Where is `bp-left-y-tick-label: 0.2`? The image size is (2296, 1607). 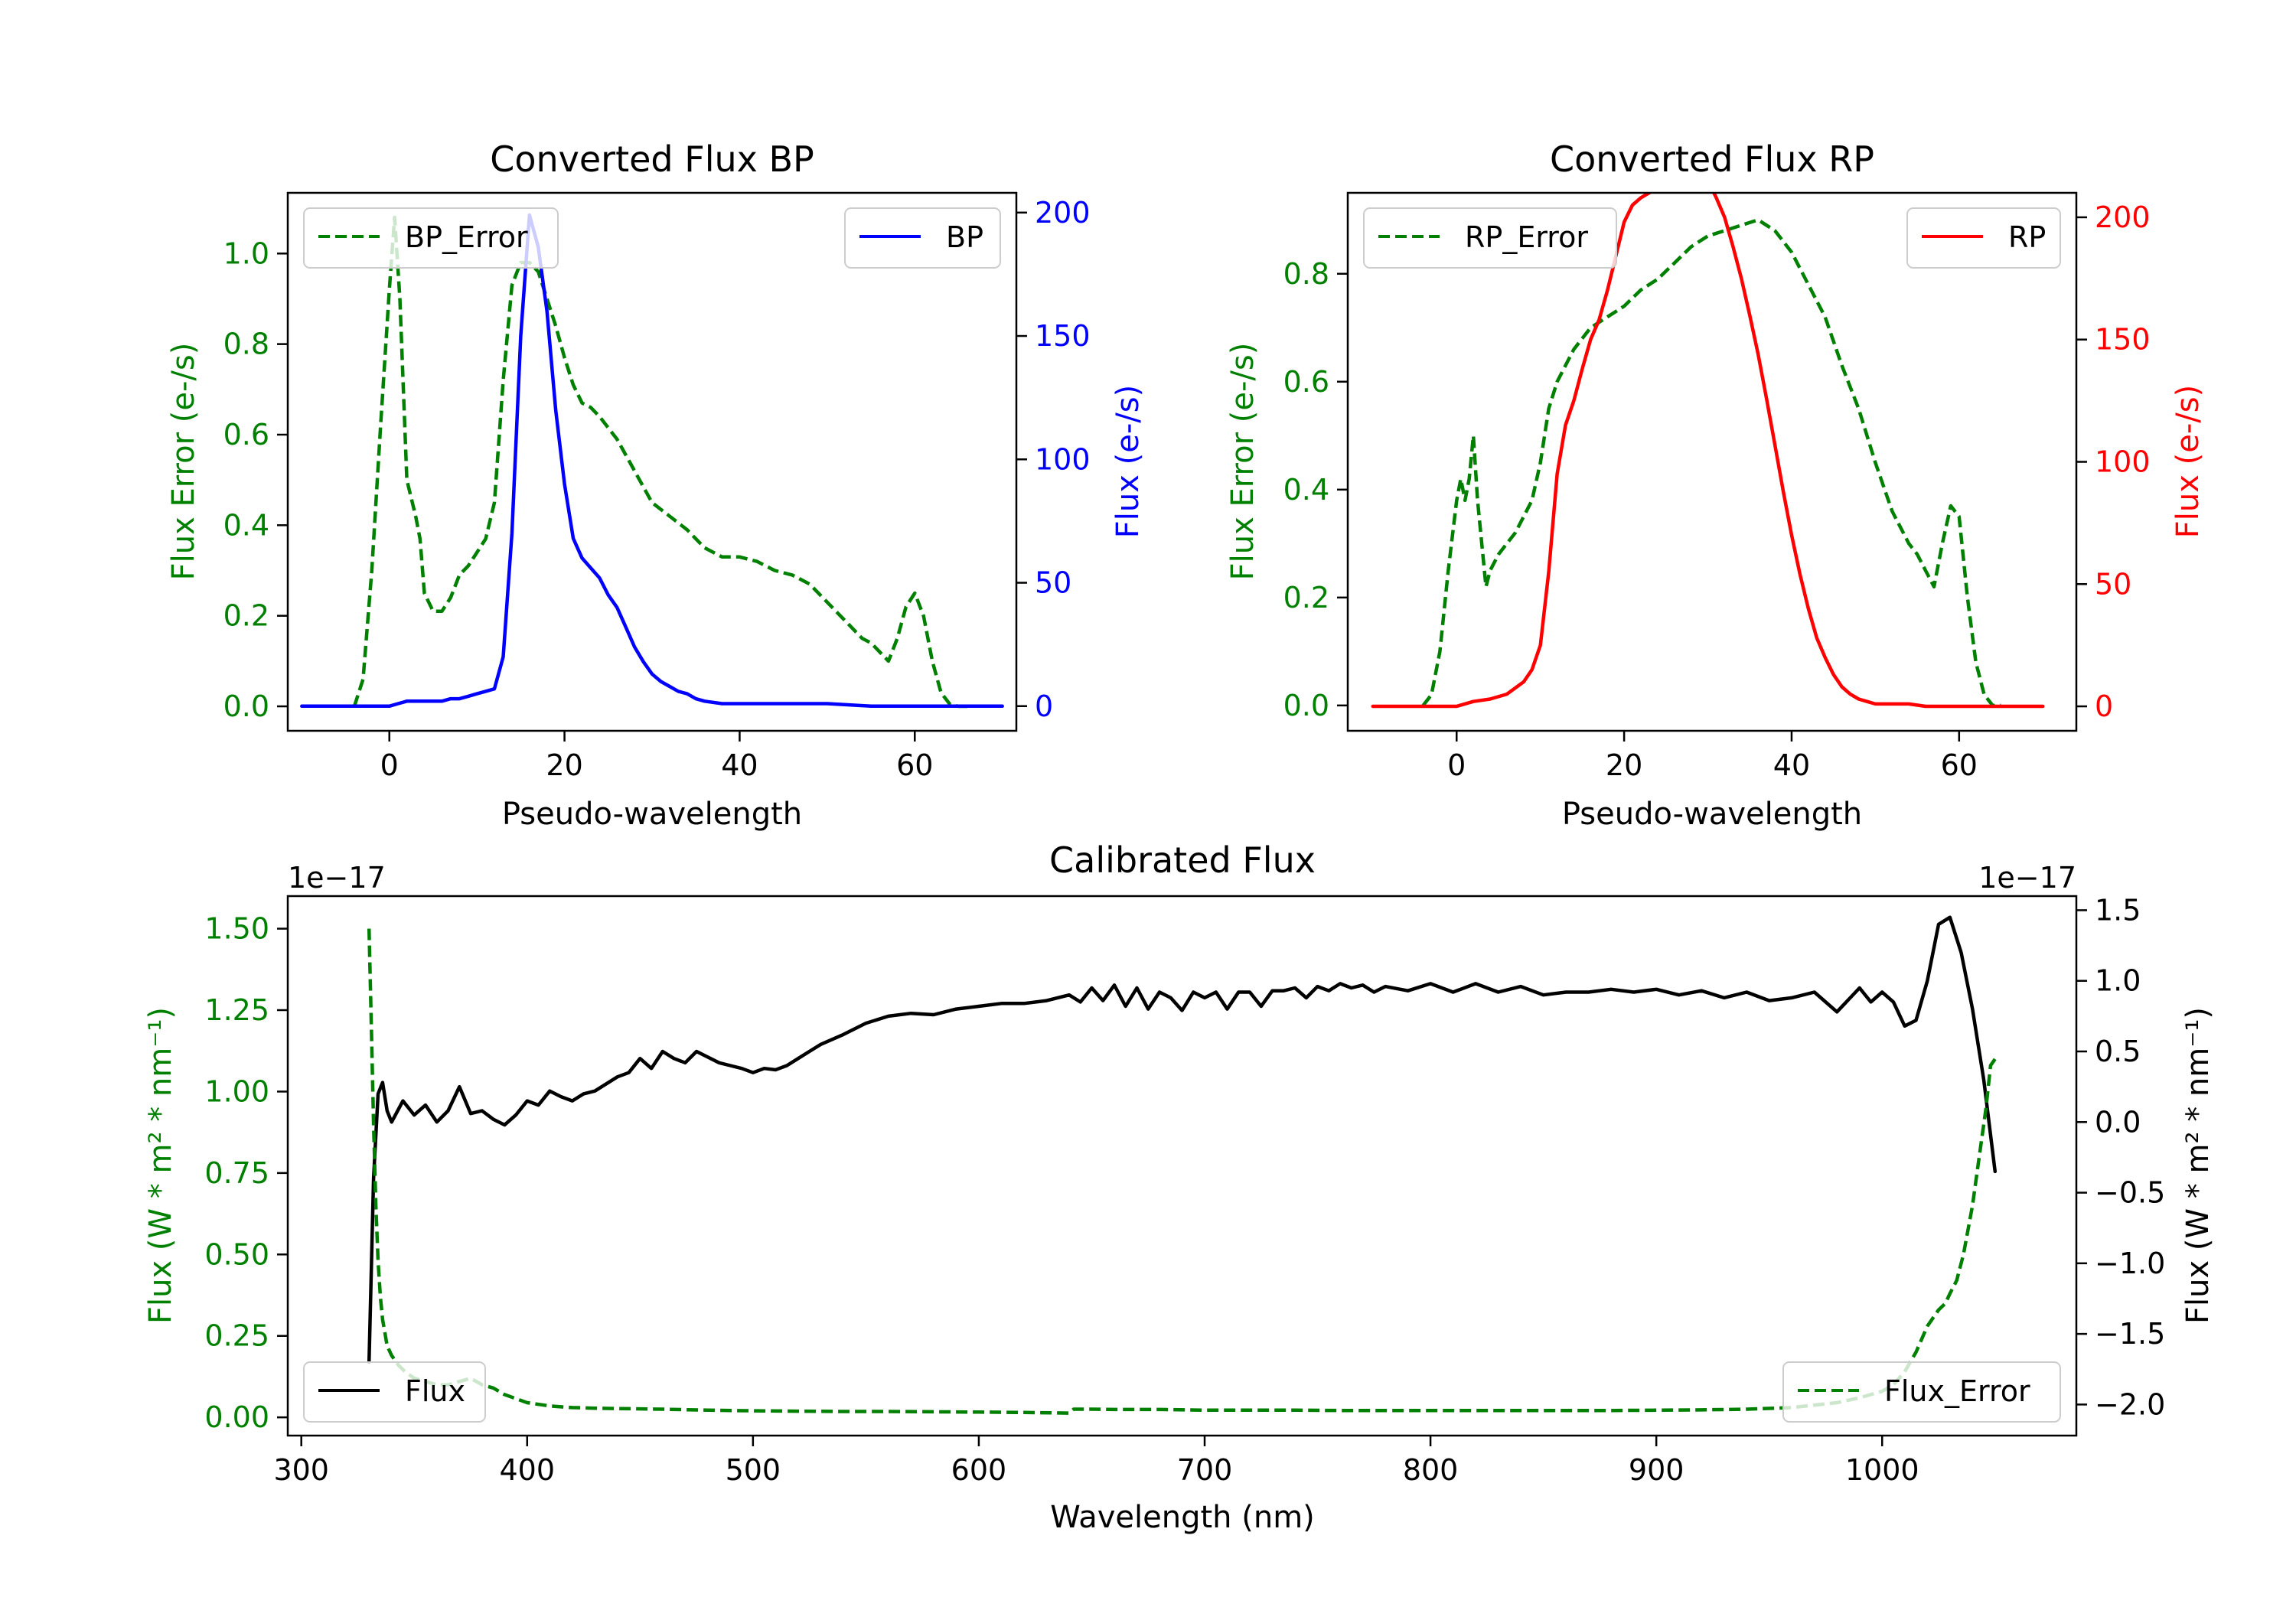 bp-left-y-tick-label: 0.2 is located at coordinates (246, 616).